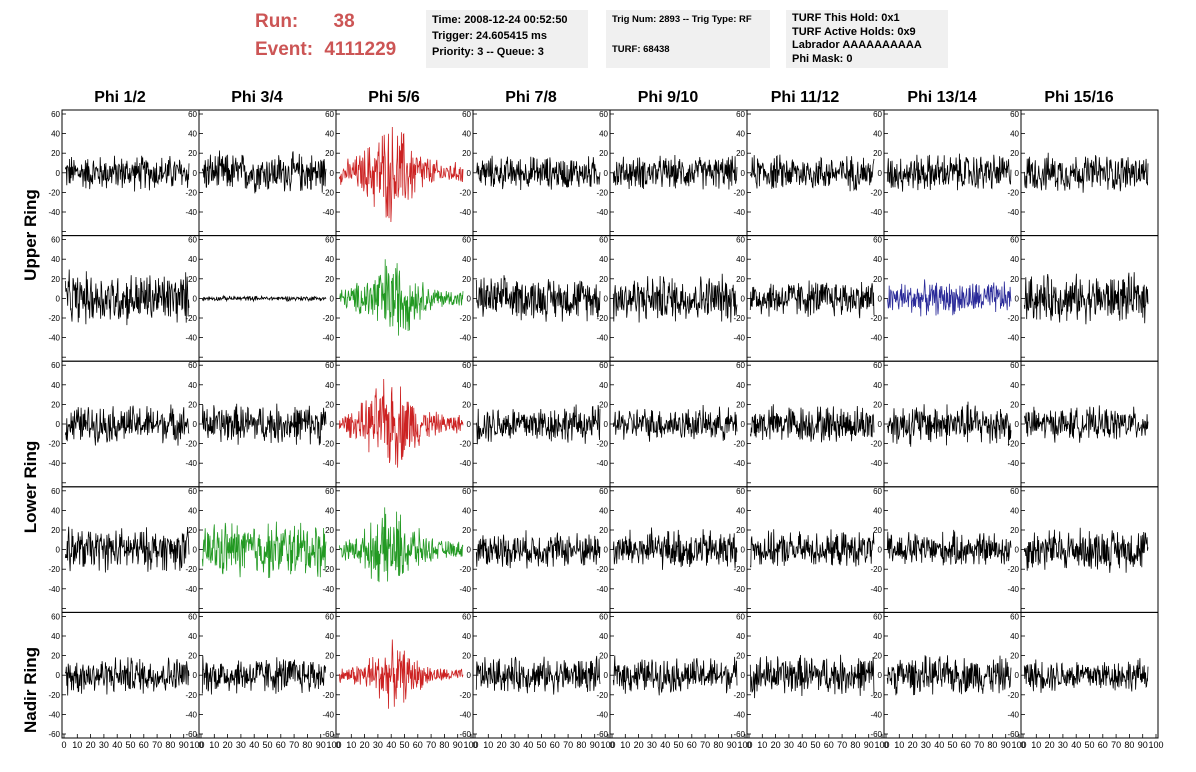 The image size is (1196, 772). I want to click on x-tick-label: 70, so click(294, 745).